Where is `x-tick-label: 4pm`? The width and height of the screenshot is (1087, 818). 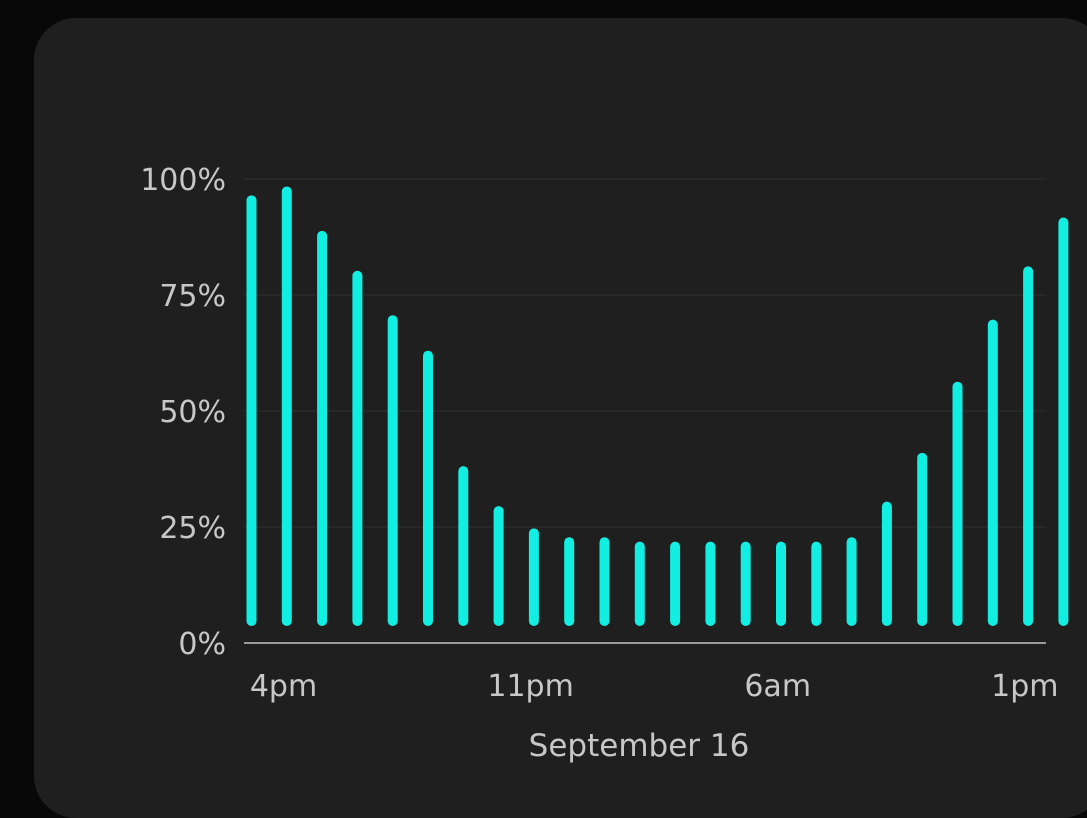 x-tick-label: 4pm is located at coordinates (283, 686).